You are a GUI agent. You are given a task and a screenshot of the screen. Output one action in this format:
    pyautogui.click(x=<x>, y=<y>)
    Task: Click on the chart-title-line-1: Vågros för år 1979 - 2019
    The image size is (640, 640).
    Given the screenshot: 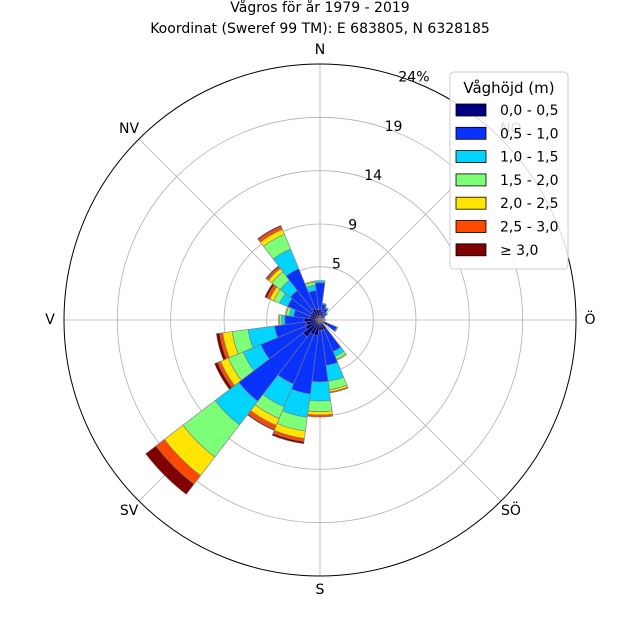 What is the action you would take?
    pyautogui.click(x=319, y=8)
    